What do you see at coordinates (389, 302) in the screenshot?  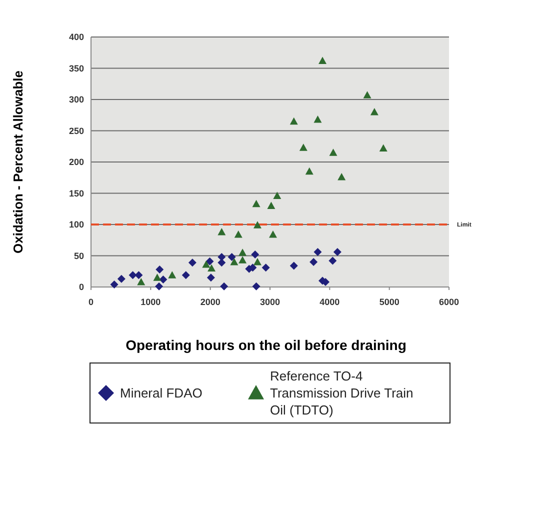 I see `x-tick-label: 5000` at bounding box center [389, 302].